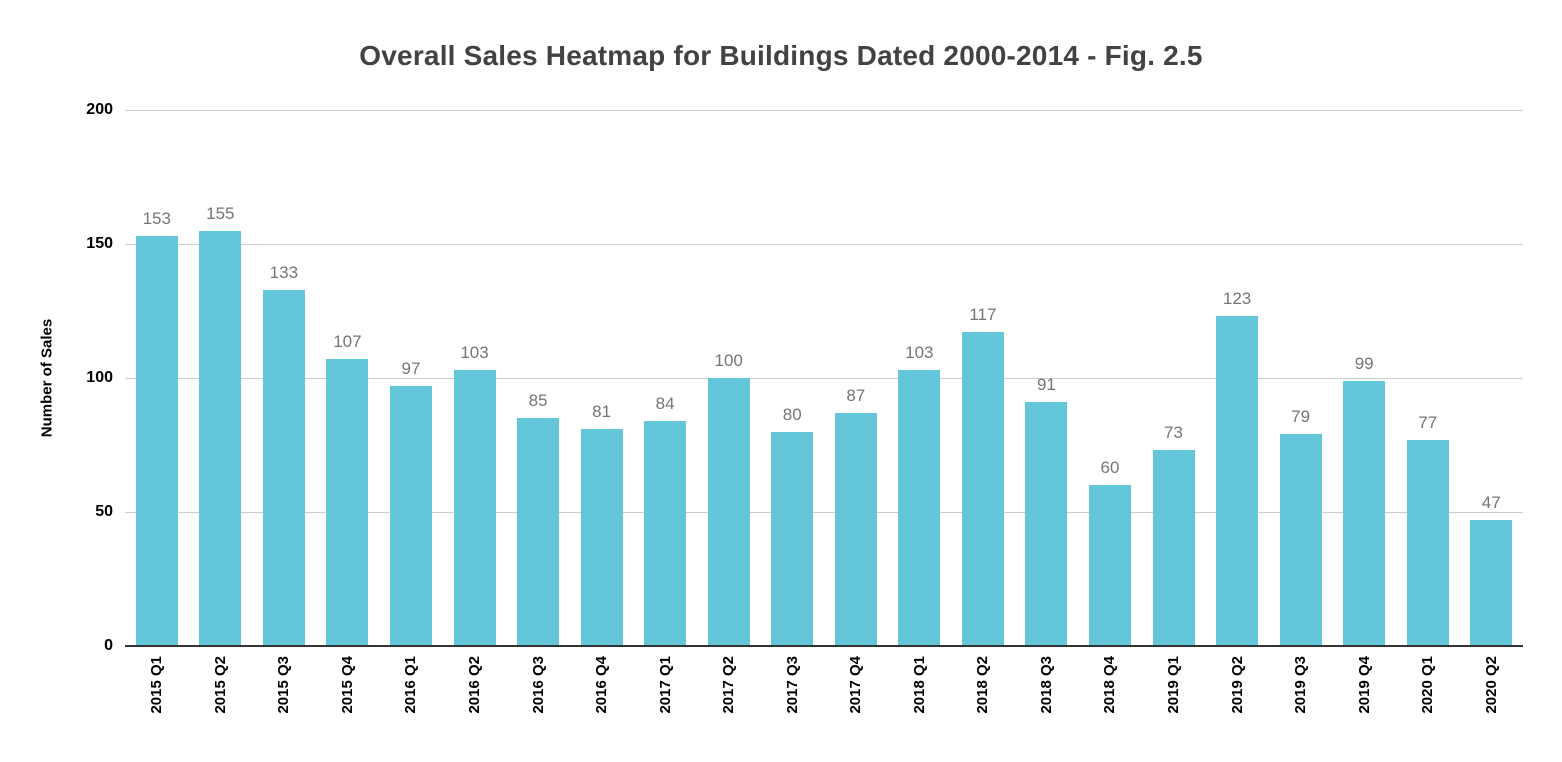  What do you see at coordinates (108, 645) in the screenshot?
I see `y-axis-tick-label: 0` at bounding box center [108, 645].